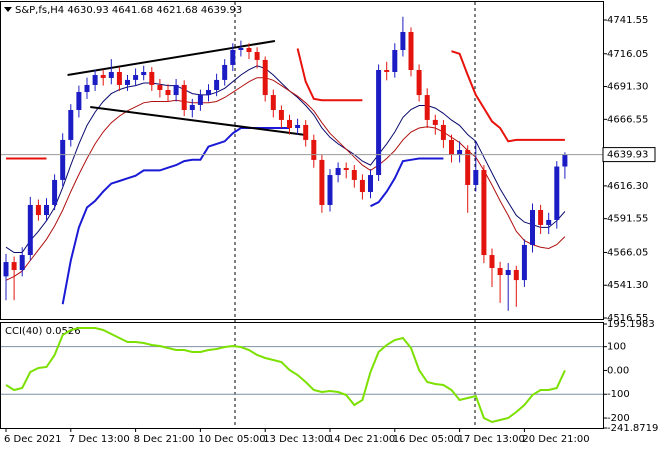  I want to click on x-tick-label: 7 Dec 13:00, so click(99, 439).